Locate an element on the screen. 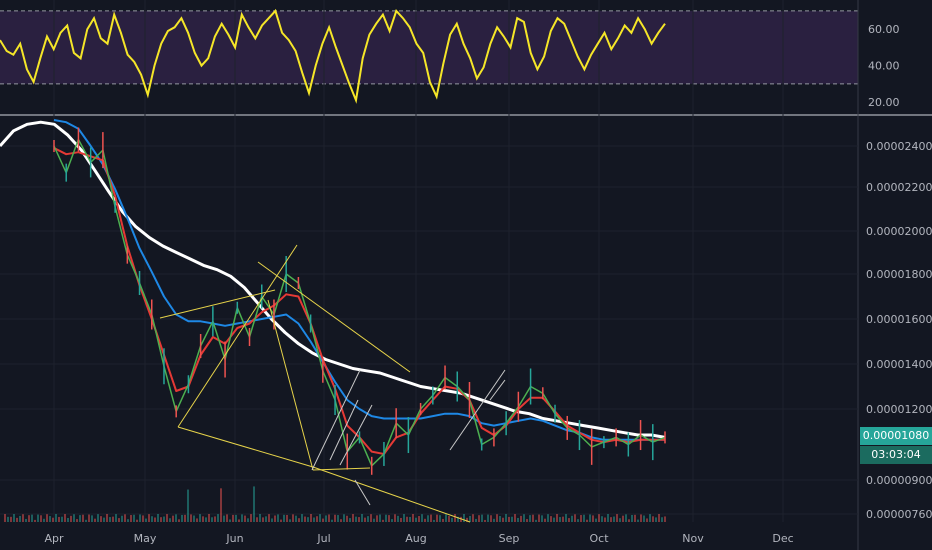 The height and width of the screenshot is (550, 932). last-price-badge: 0.00001080 is located at coordinates (896, 436).